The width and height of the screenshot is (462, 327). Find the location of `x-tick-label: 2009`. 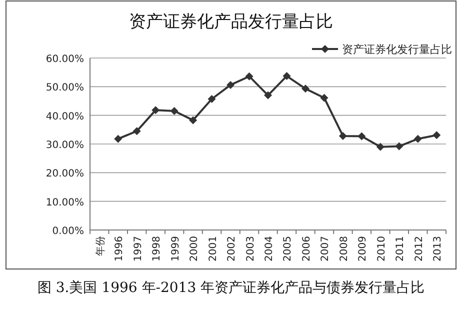

x-tick-label: 2009 is located at coordinates (363, 249).